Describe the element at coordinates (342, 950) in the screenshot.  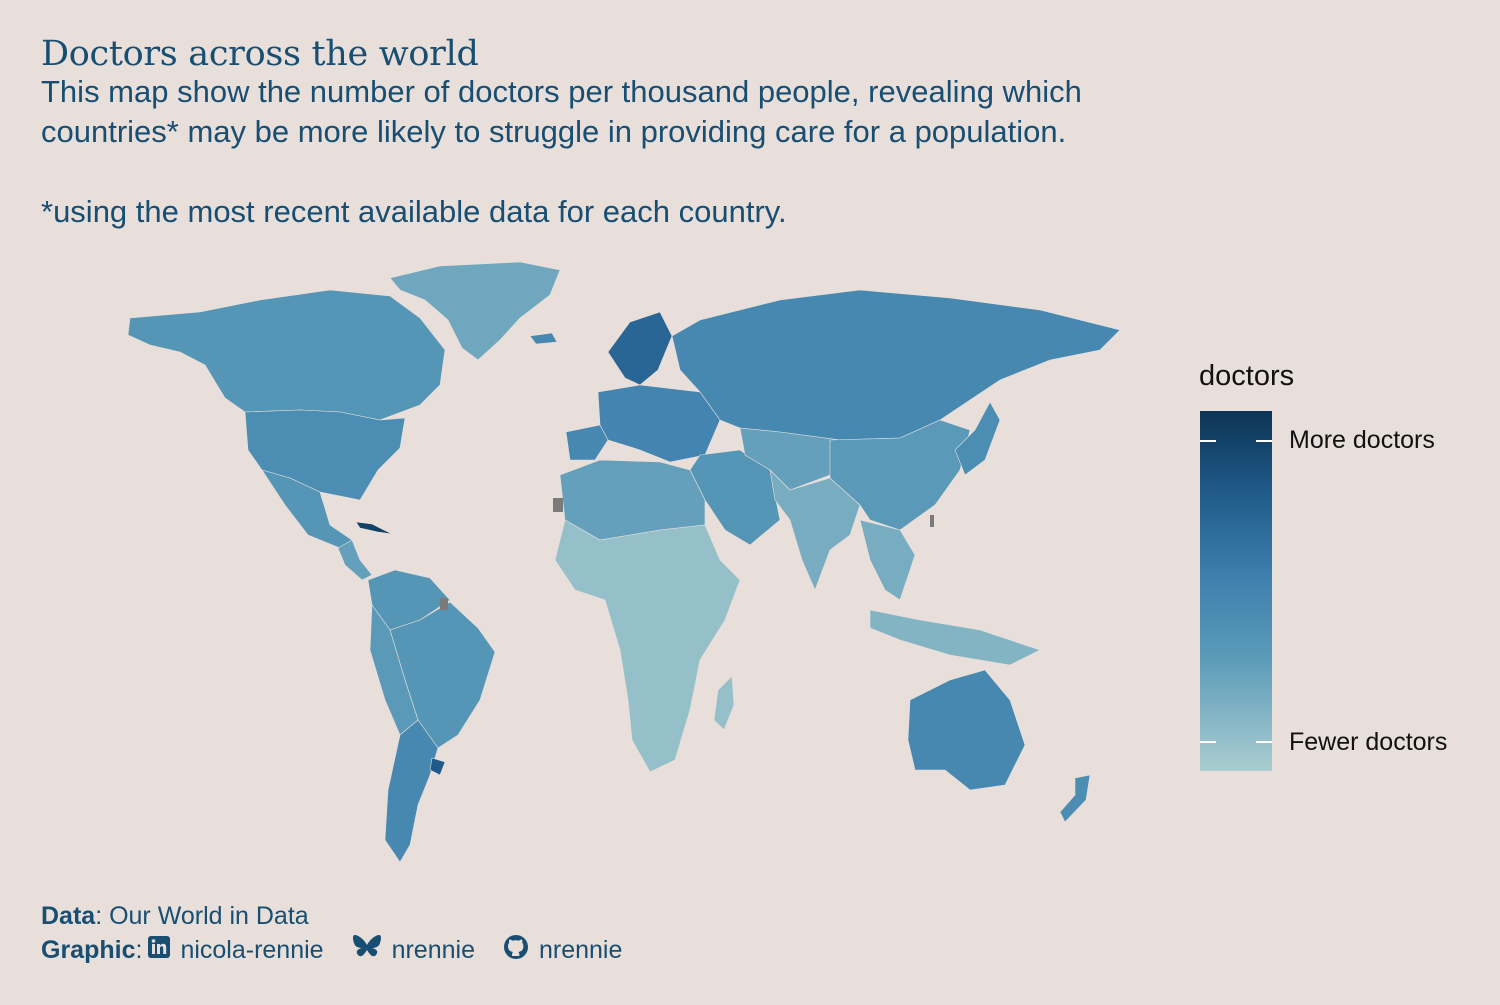
I see `footer-graphic-credit: Graphic: nicola-rennie nrennie nrennie` at that location.